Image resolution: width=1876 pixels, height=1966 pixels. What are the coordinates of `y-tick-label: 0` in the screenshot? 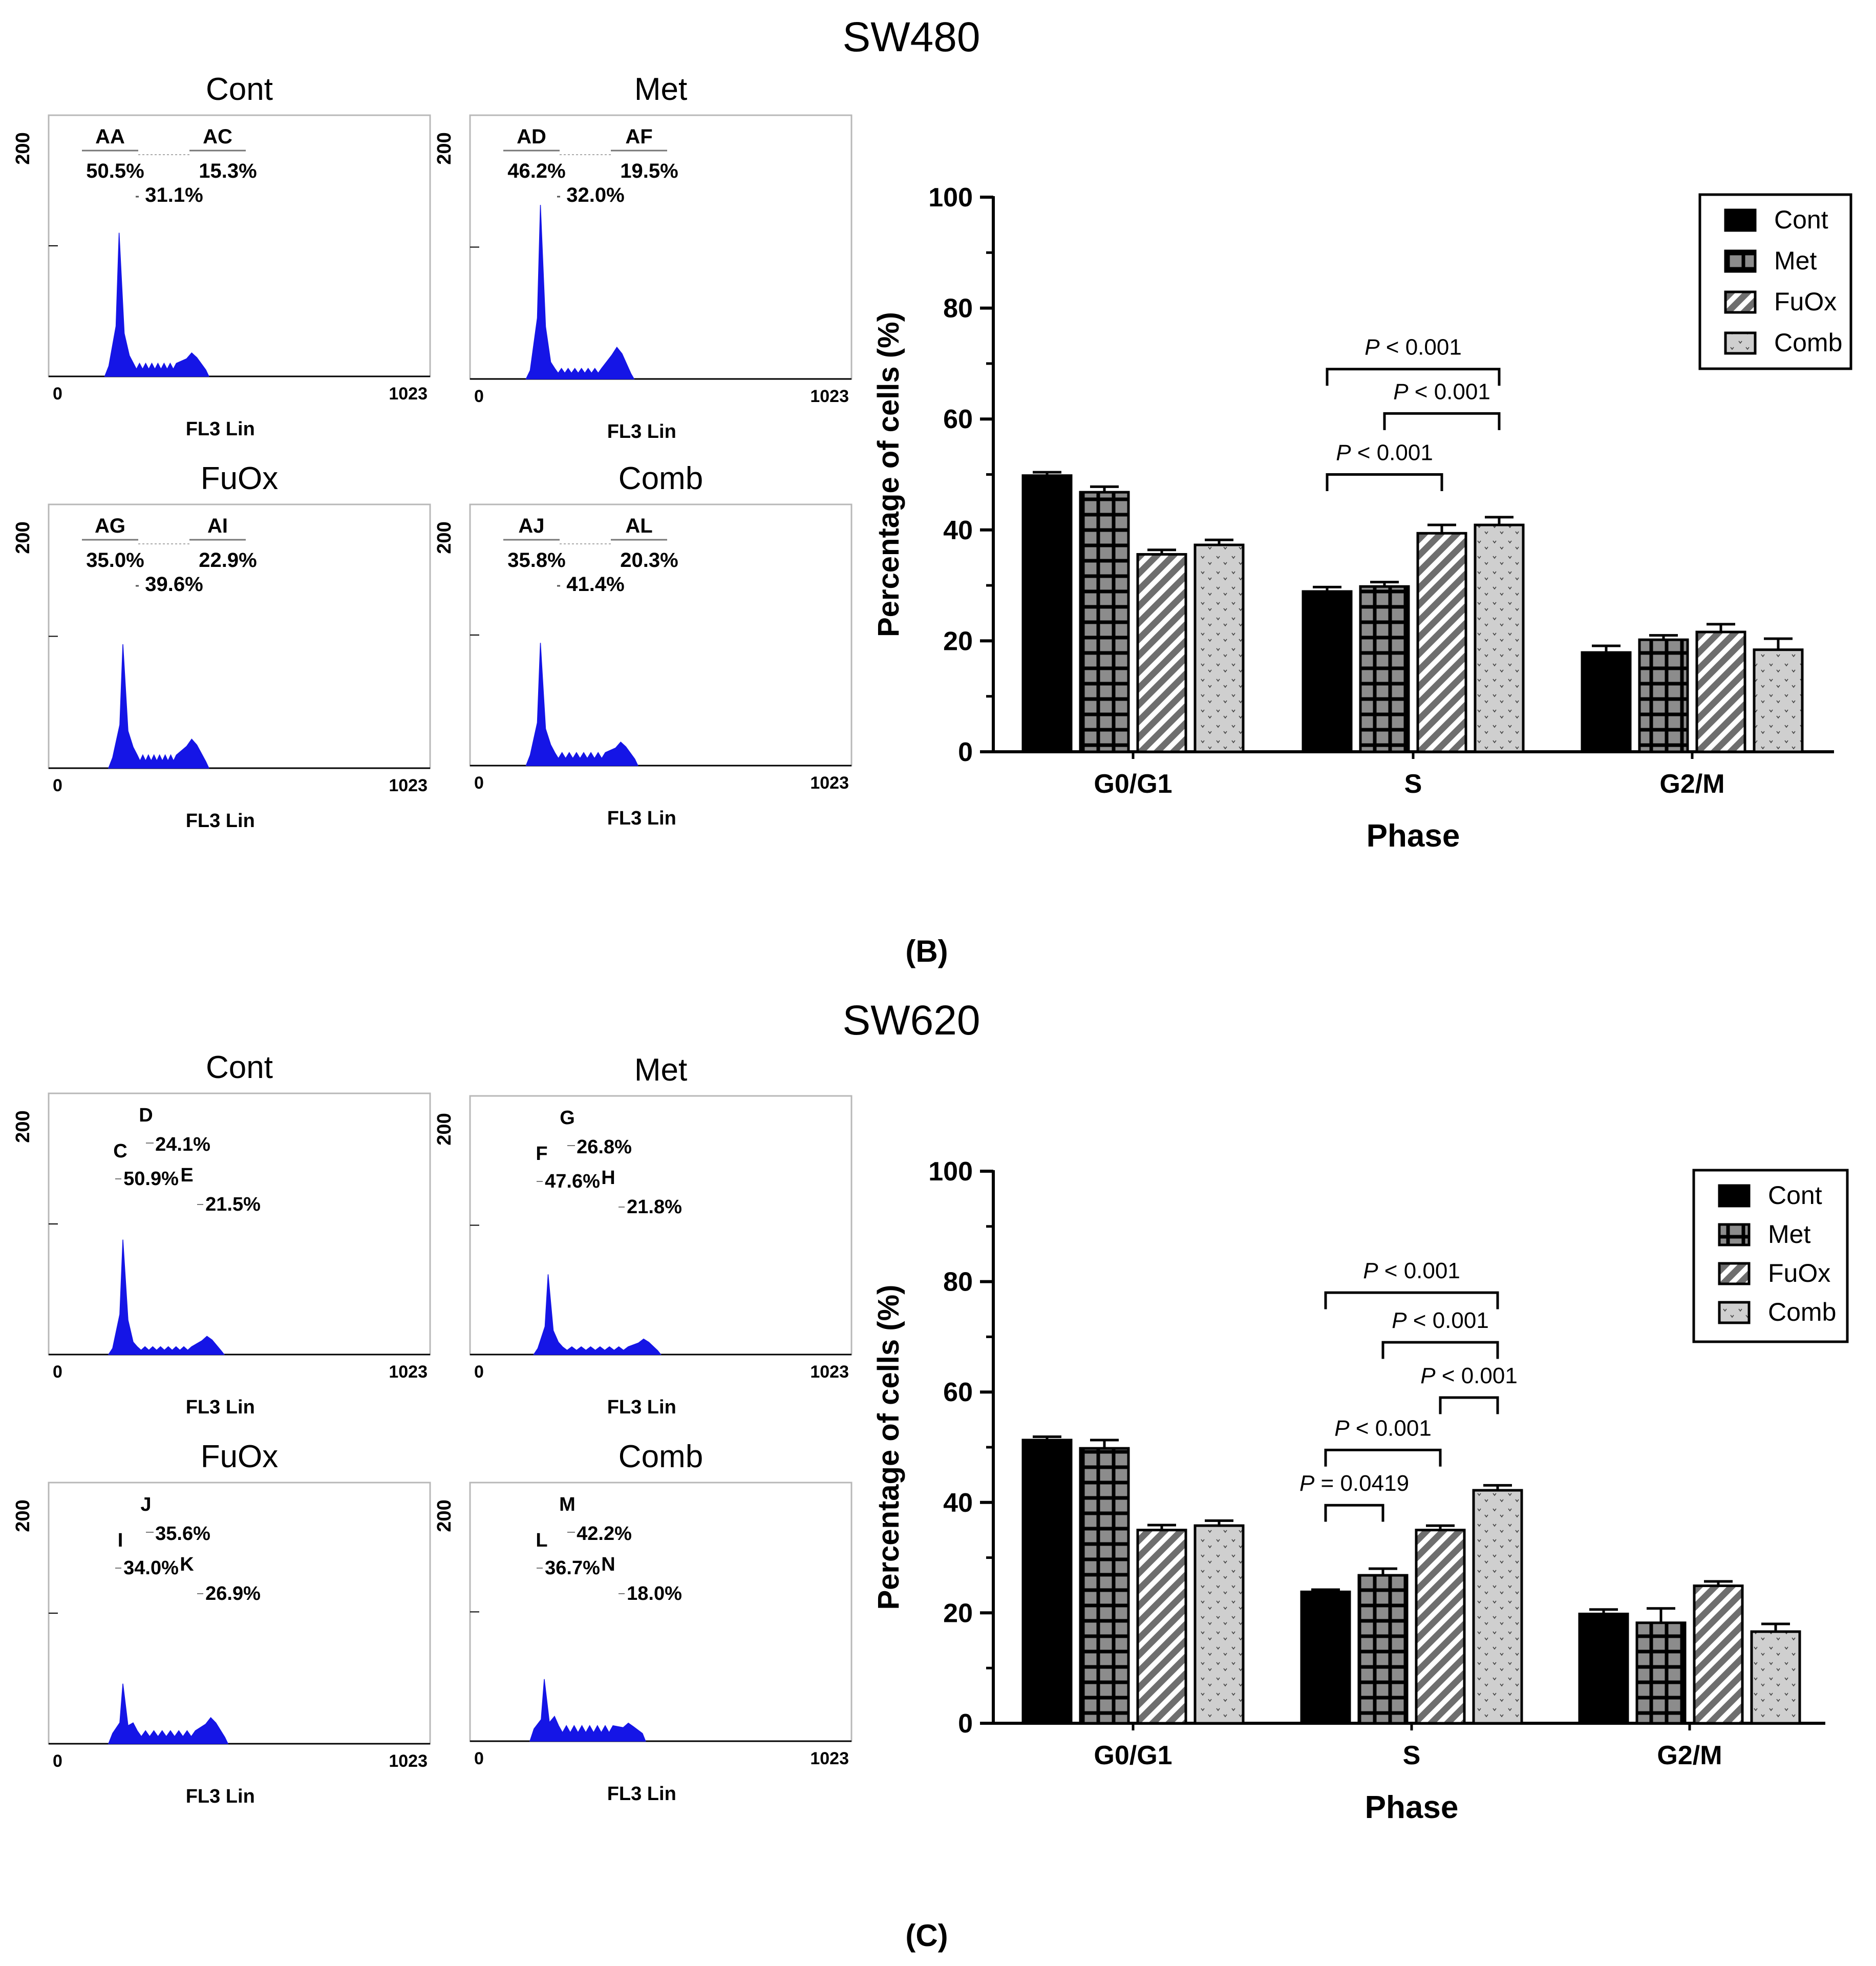 It's located at (965, 752).